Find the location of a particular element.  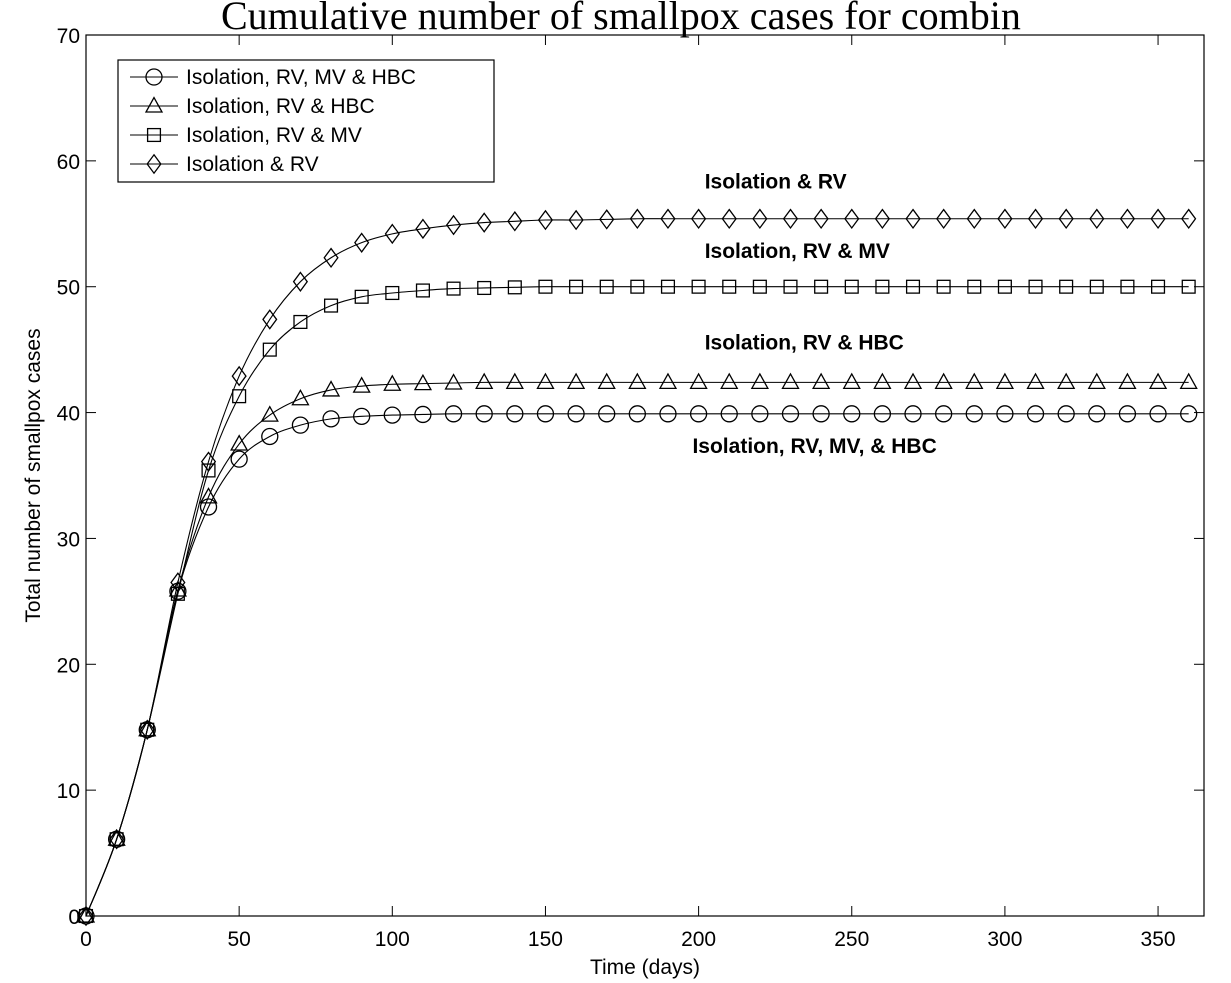

legend-entry: Isolation, RV & HBC is located at coordinates (252, 106).